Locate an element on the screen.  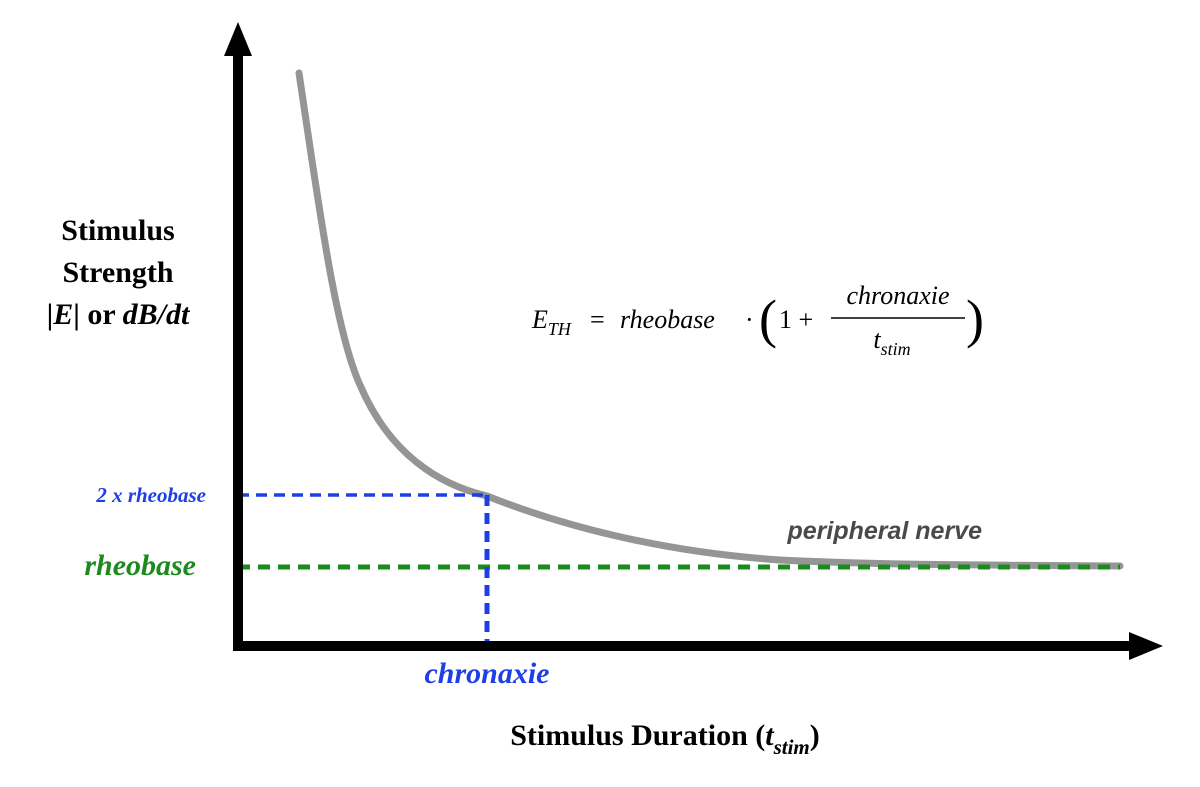
y-axis-label-line3: |E| or dB/dt is located at coordinates (119, 314).